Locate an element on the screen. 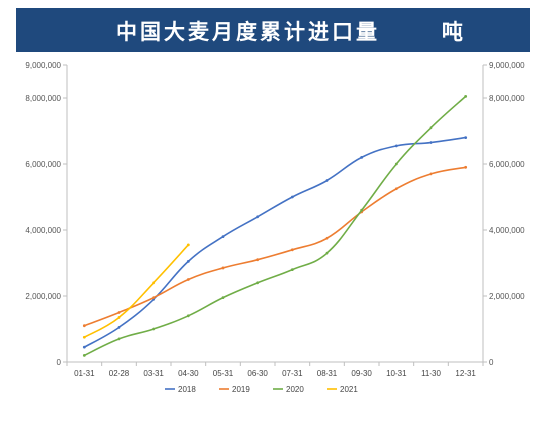 This screenshot has width=538, height=424. legend-label-2019: 2019 is located at coordinates (241, 389).